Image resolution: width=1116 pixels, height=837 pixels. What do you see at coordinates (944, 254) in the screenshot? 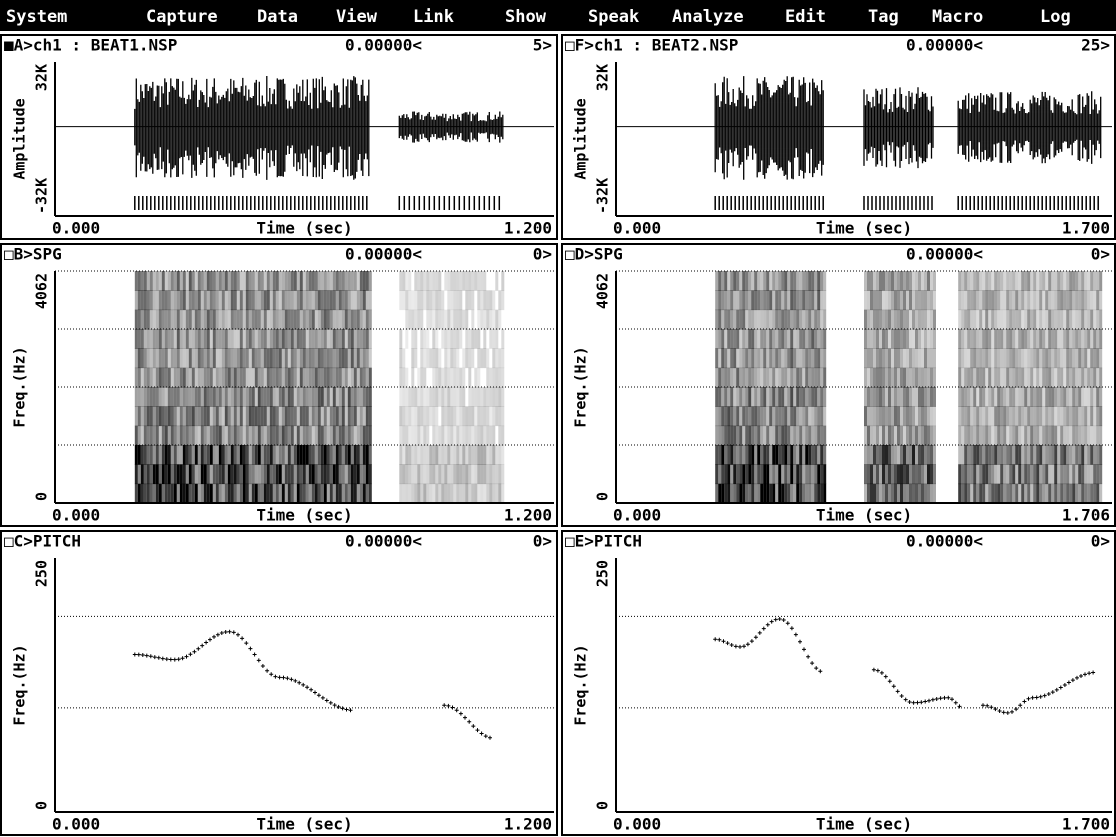
I see `cursor-value: 0.00000<` at bounding box center [944, 254].